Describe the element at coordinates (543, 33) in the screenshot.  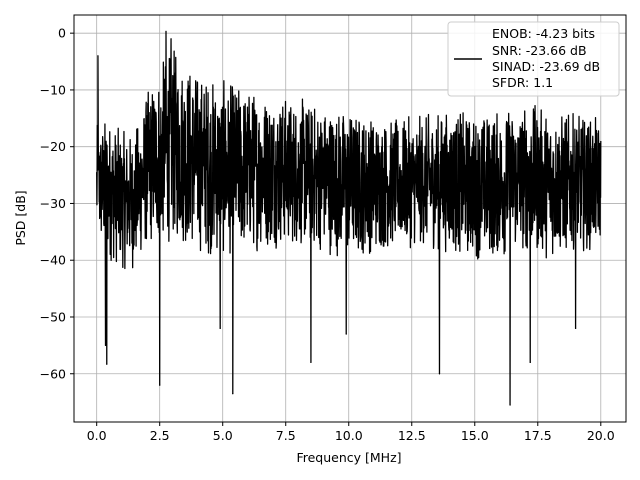
I see `legend-entry-enob: ENOB: -4.23 bits` at that location.